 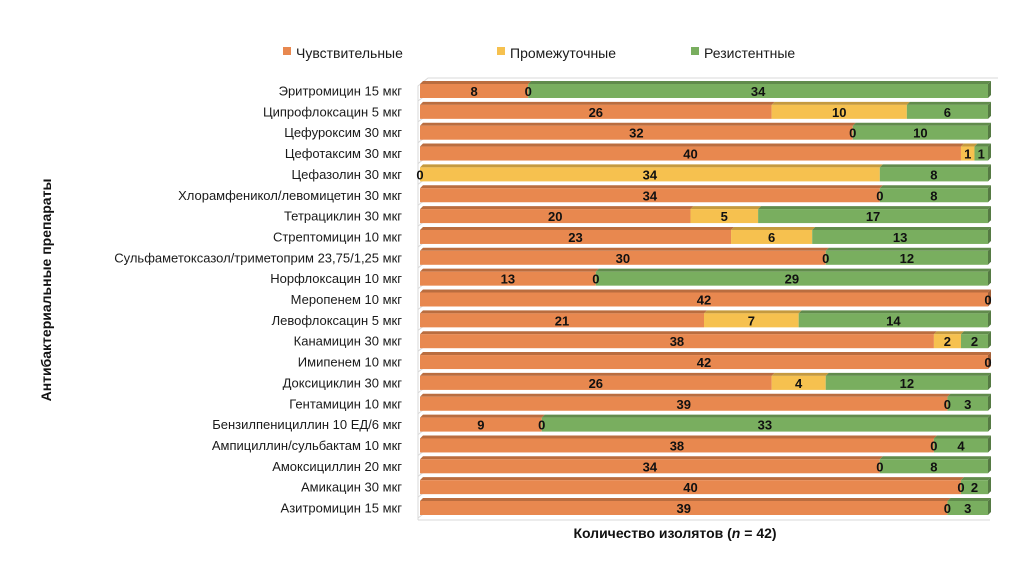 What do you see at coordinates (336, 278) in the screenshot?
I see `category-label: Норфлоксацин 10 мкг` at bounding box center [336, 278].